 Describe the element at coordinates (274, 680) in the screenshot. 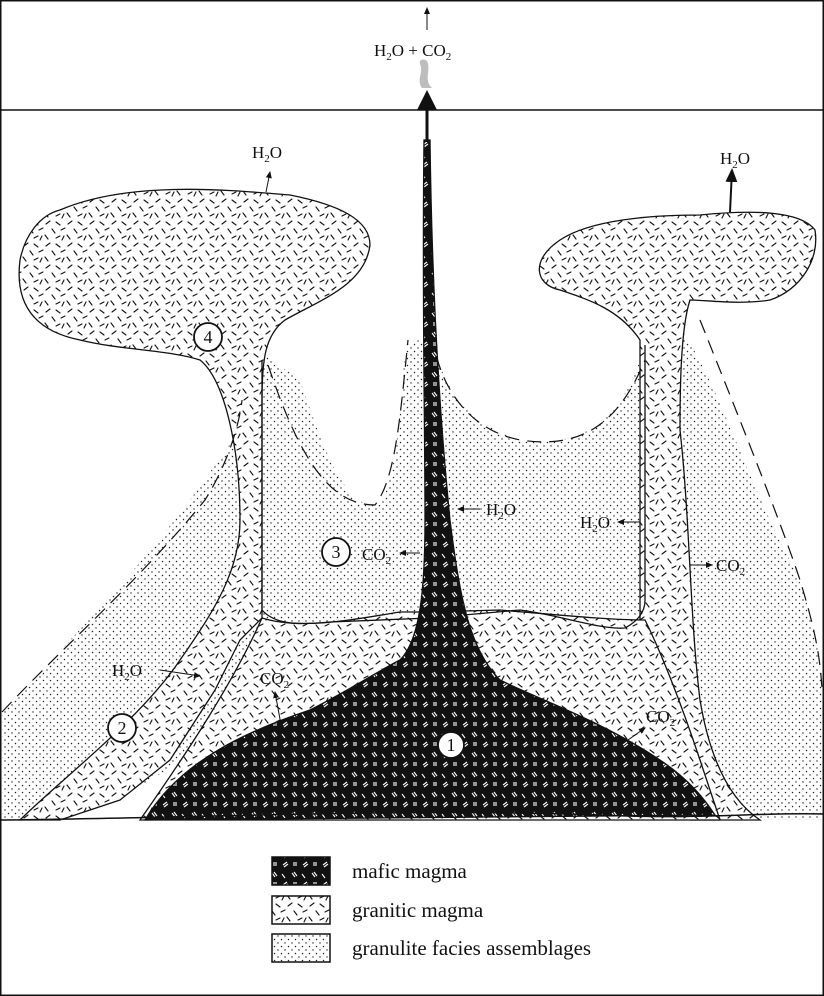

I see `co2-label-left-low: CO2` at that location.